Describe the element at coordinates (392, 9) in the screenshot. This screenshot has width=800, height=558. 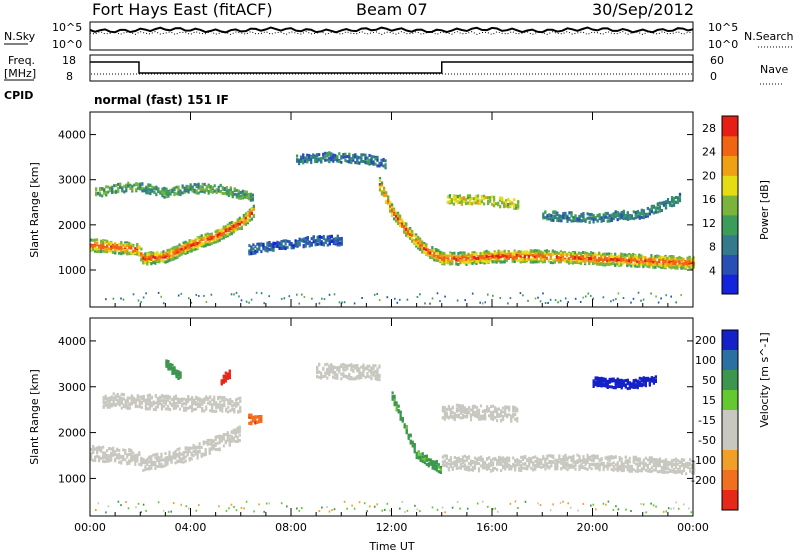
I see `beam-label: Beam 07` at that location.